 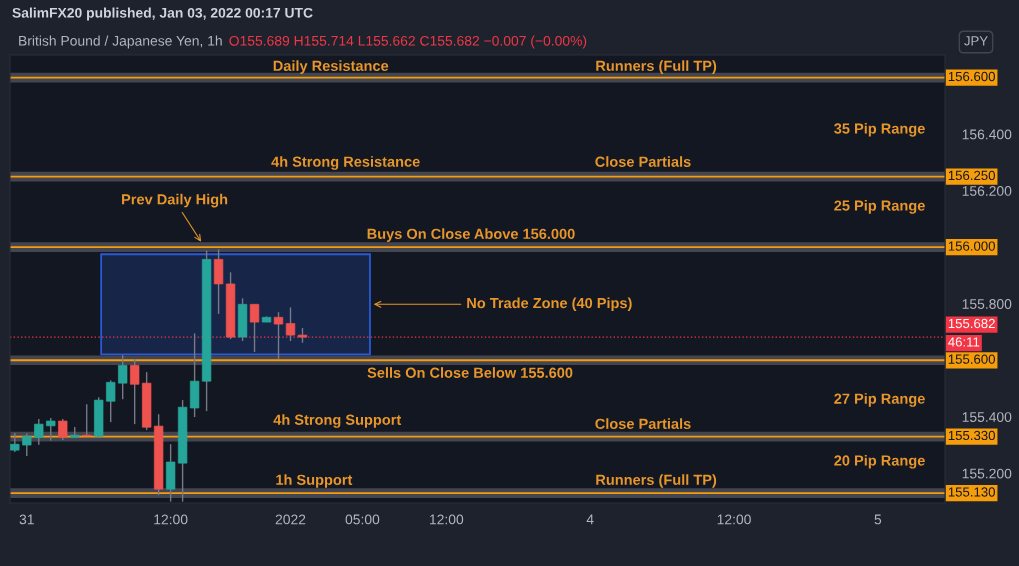 I want to click on text: SalimFX20 published, Jan 03, 2022 00:17 UTC, so click(x=162, y=14).